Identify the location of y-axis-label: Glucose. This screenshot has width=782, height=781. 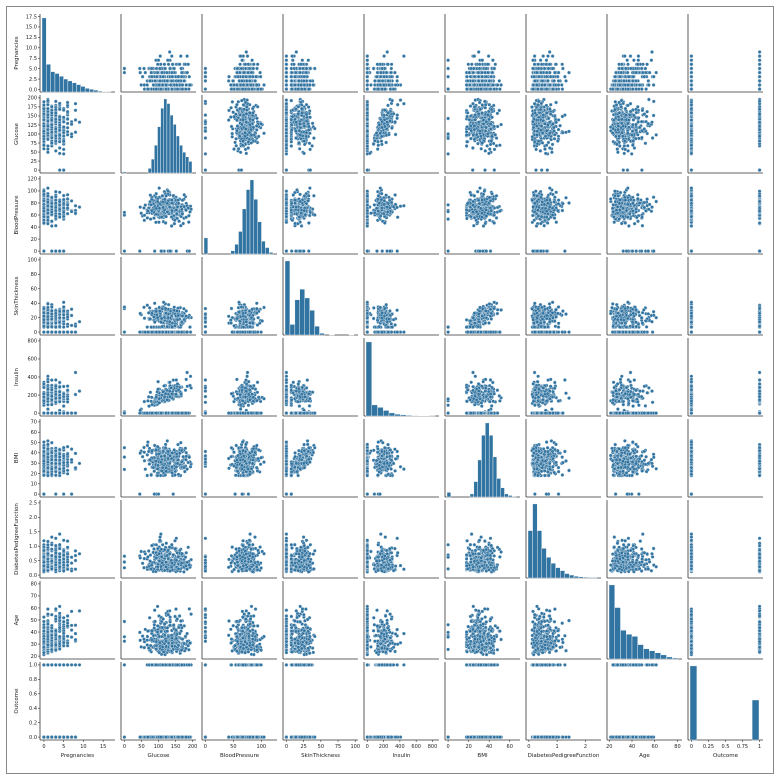
(17, 133).